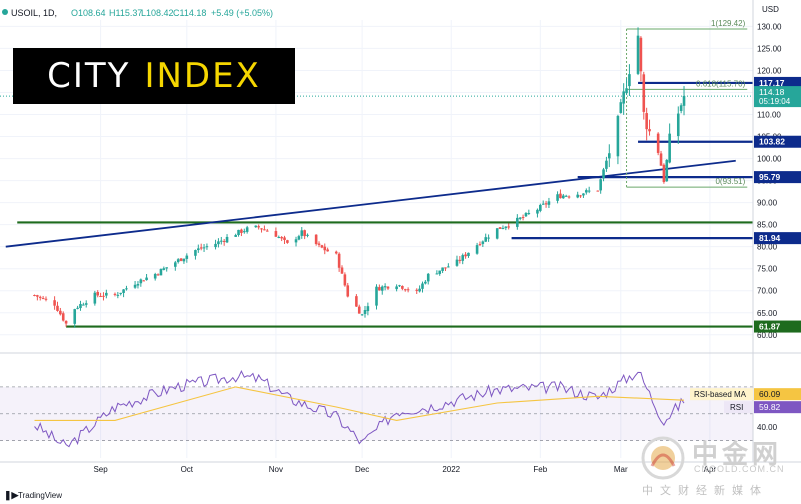  I want to click on level-tag-label: 81.94, so click(770, 238).